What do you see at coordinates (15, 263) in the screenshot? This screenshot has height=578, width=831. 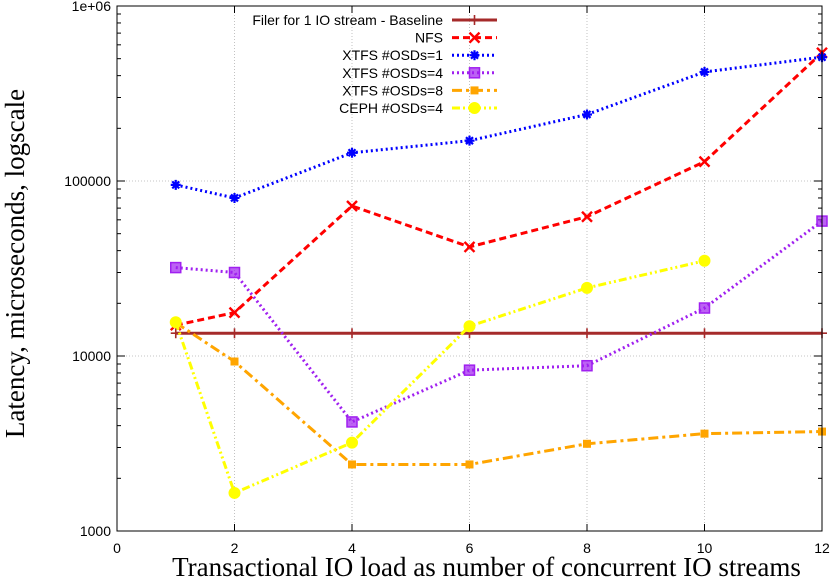 I see `y-axis-title: Latency, microseconds, logscale` at bounding box center [15, 263].